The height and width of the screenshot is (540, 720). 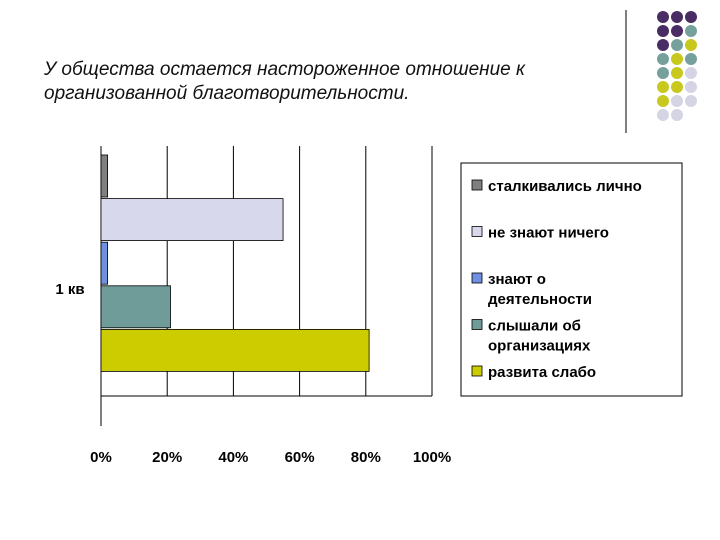 I want to click on decorative-dot-grid, so click(x=661, y=71).